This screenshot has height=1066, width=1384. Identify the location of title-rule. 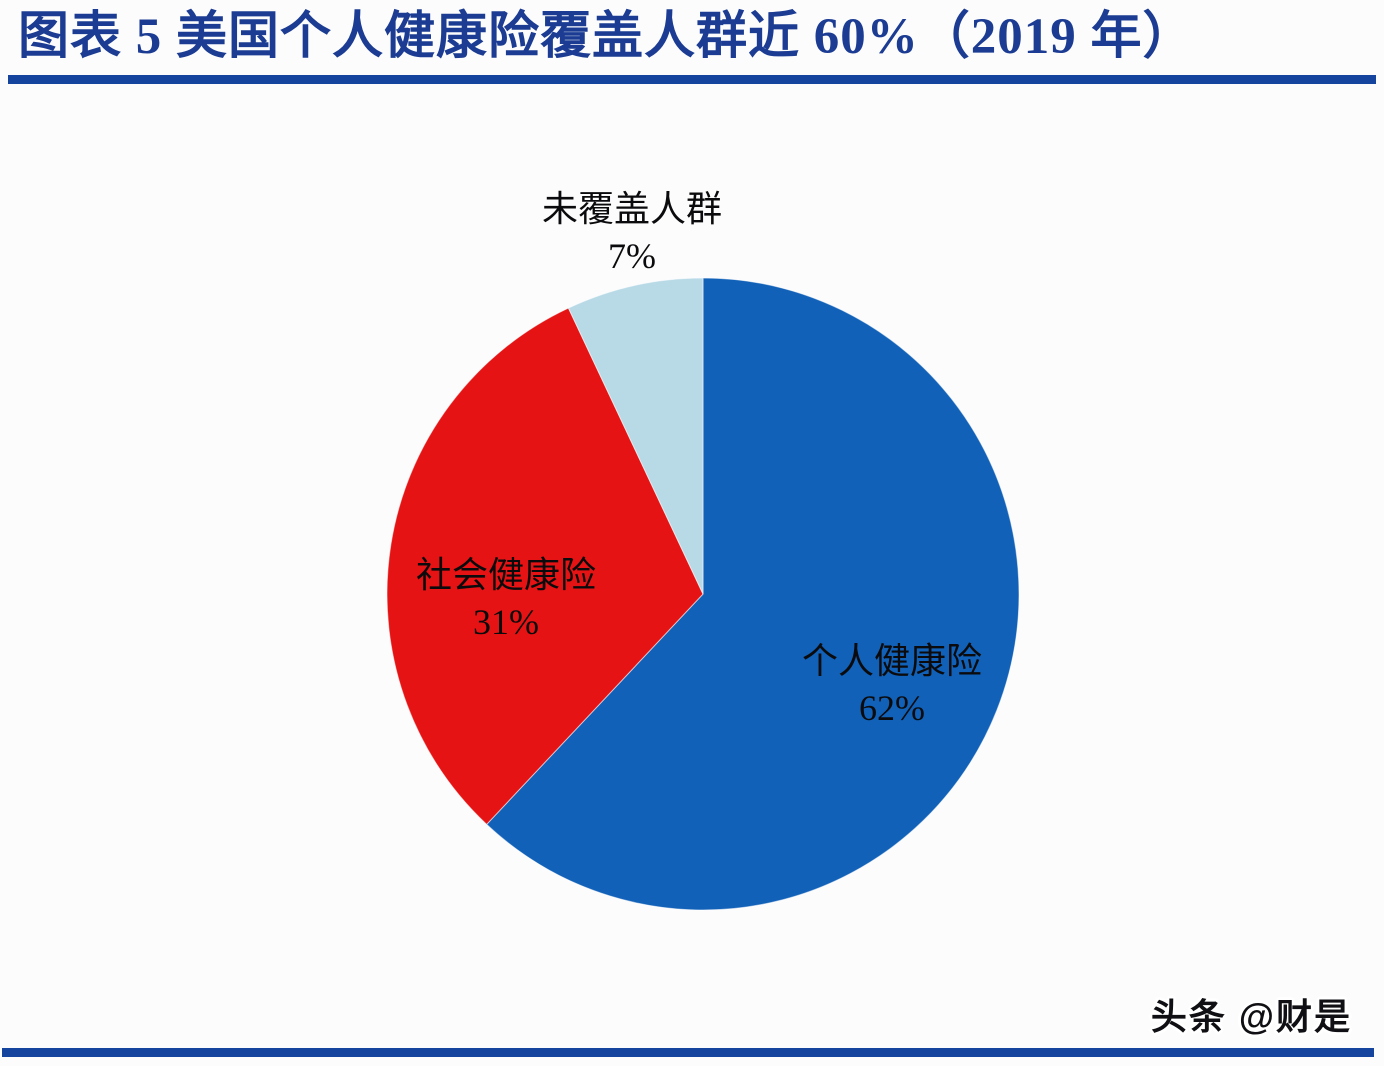
(692, 79).